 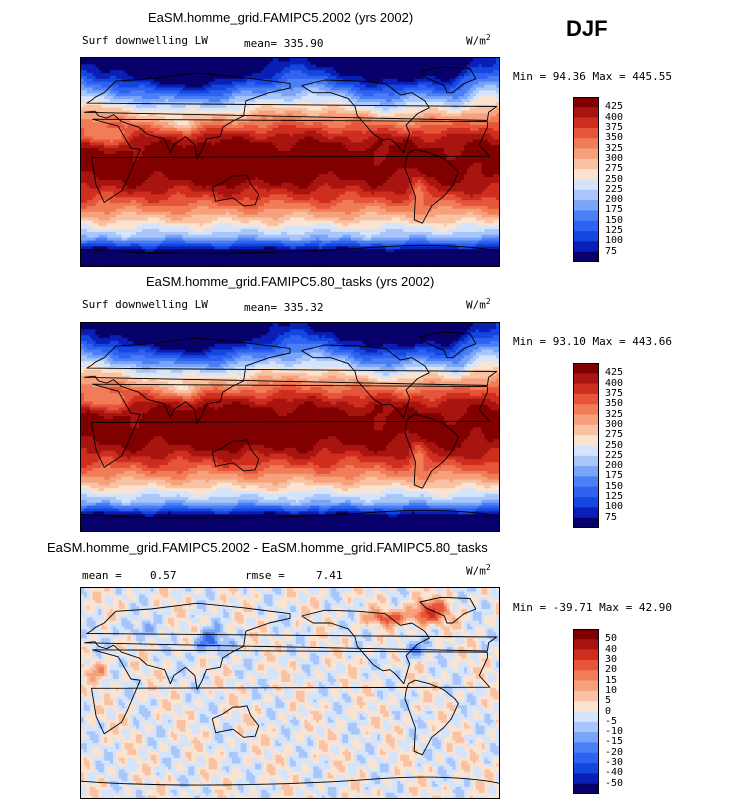 I want to click on colorbar-tick-label: 10, so click(x=611, y=690).